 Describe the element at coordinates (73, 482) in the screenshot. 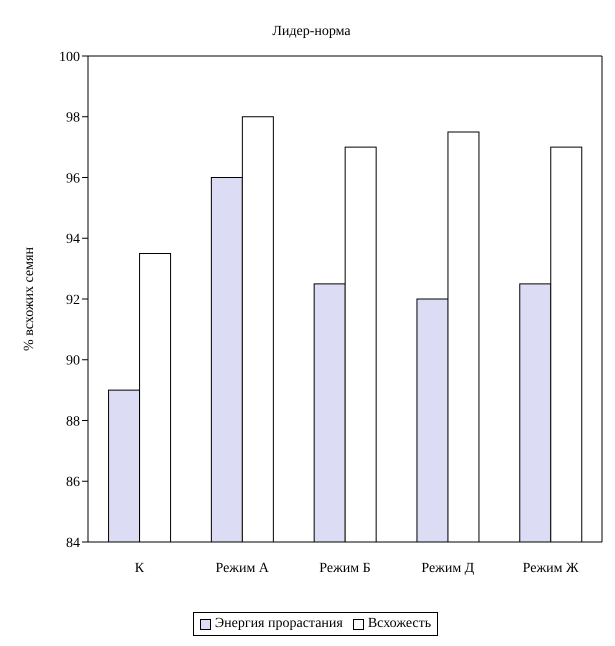

I see `y-tick-label: 86` at that location.